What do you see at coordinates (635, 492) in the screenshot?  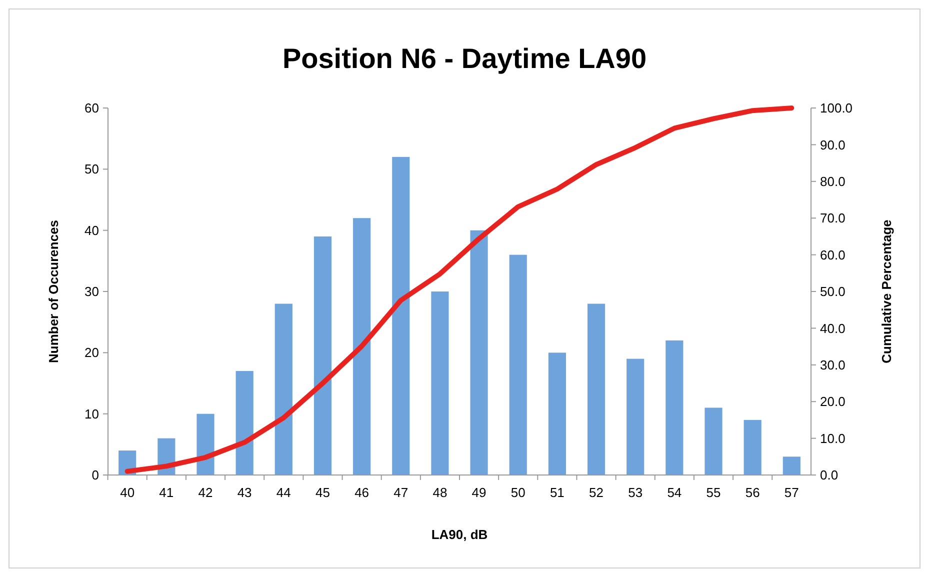 I see `x-tick-label: 53` at bounding box center [635, 492].